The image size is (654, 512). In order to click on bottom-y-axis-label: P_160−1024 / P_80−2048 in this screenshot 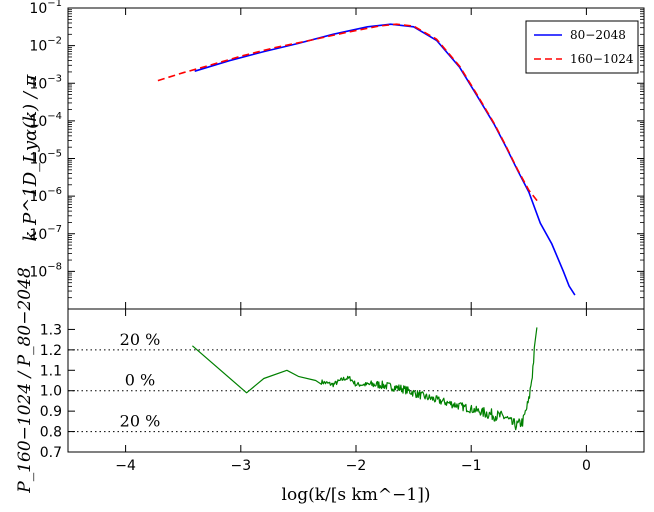, I will do `click(25, 380)`.